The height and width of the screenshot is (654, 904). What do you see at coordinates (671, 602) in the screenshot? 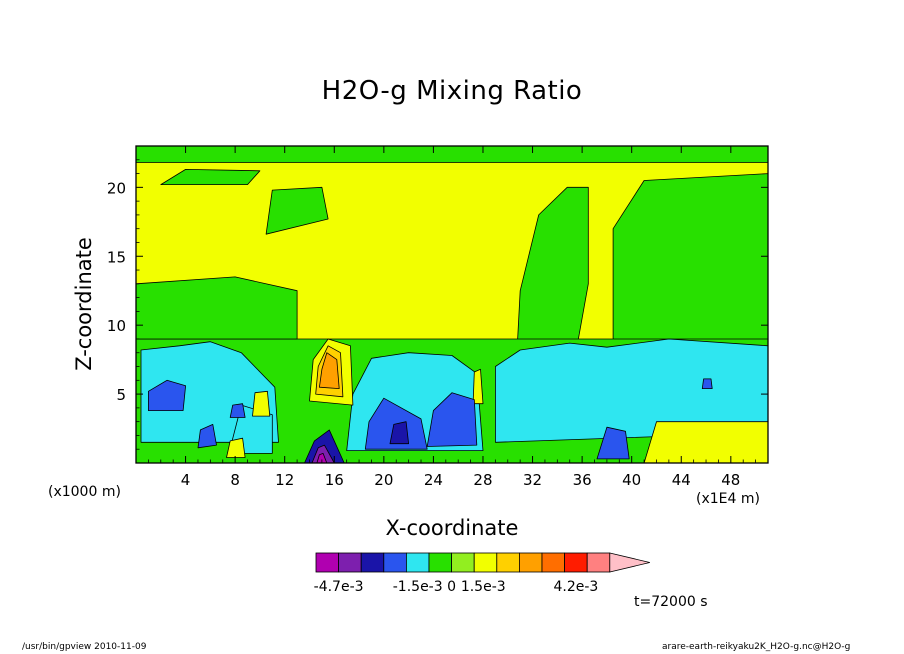
I see `time-label: t=72000 s` at bounding box center [671, 602].